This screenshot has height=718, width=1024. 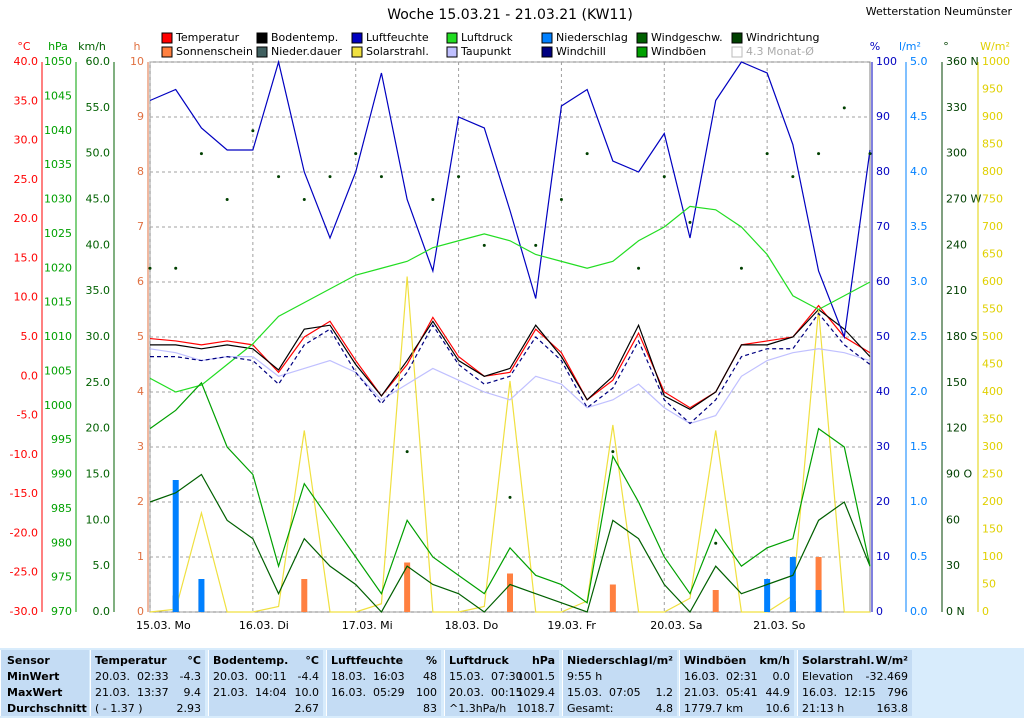 What do you see at coordinates (140, 391) in the screenshot?
I see `y-tick-label: 4` at bounding box center [140, 391].